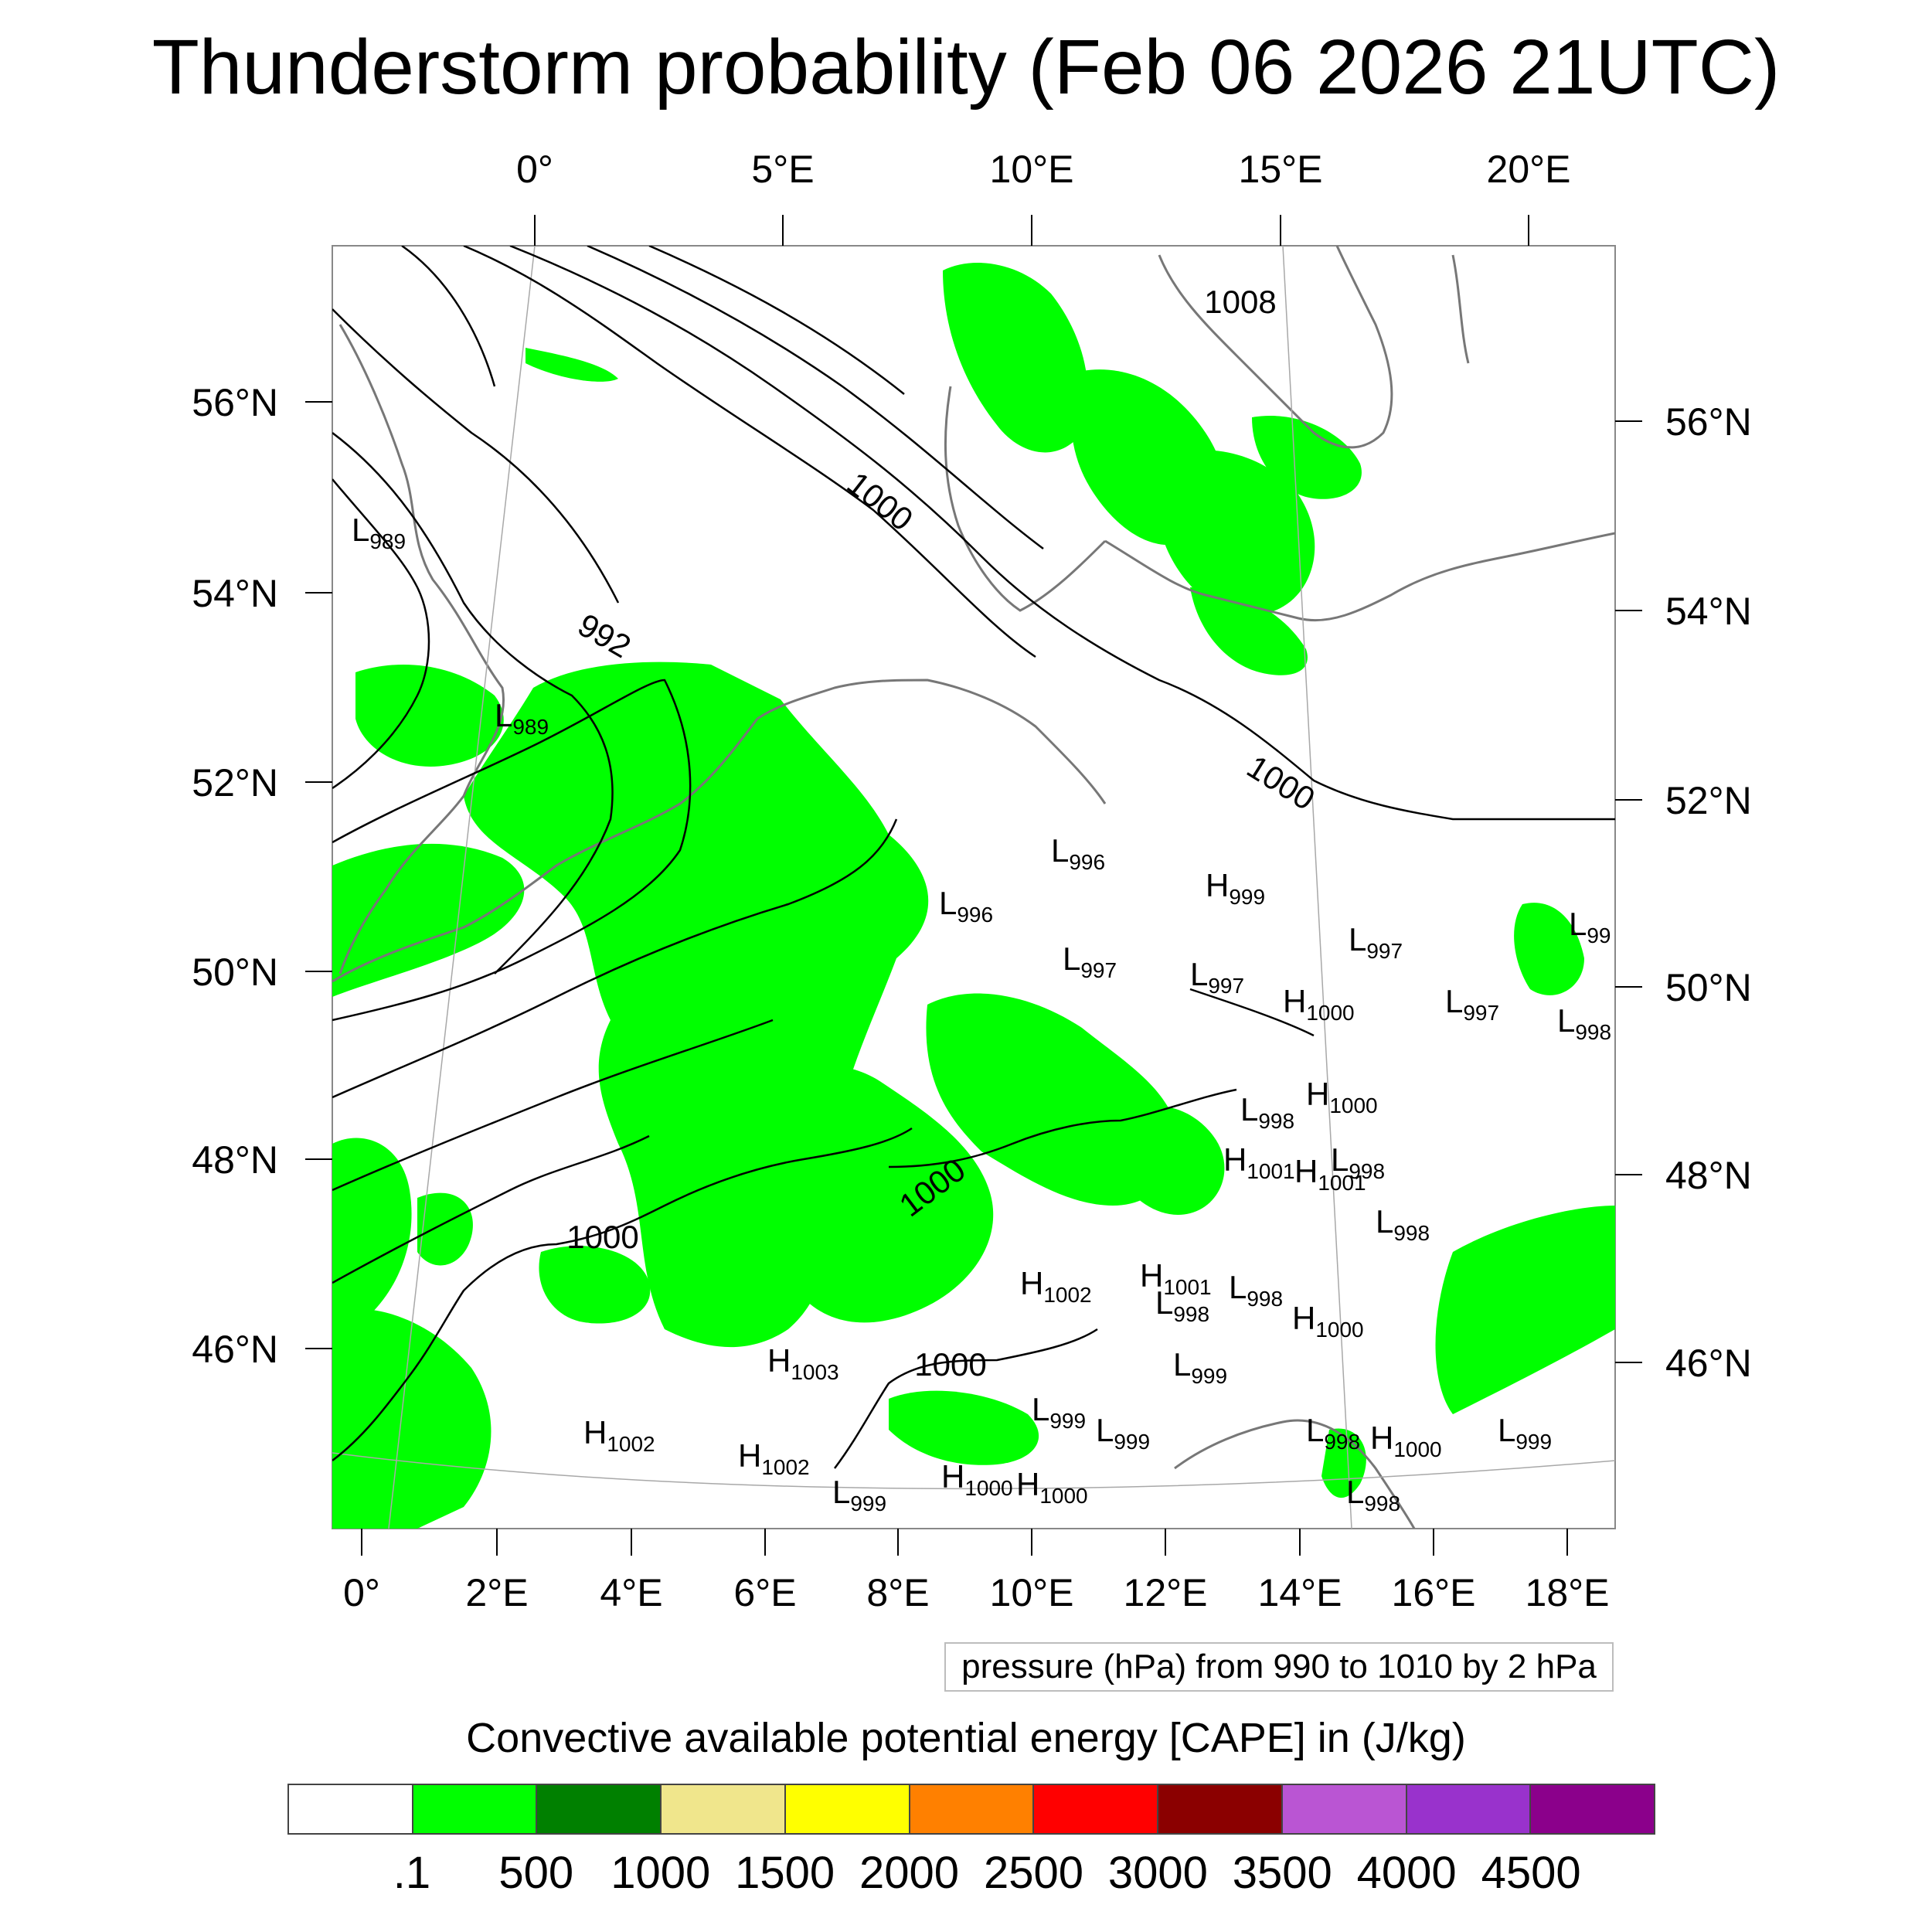 This screenshot has width=1932, height=1932. What do you see at coordinates (1709, 1176) in the screenshot?
I see `right-lat-tick: 48°N` at bounding box center [1709, 1176].